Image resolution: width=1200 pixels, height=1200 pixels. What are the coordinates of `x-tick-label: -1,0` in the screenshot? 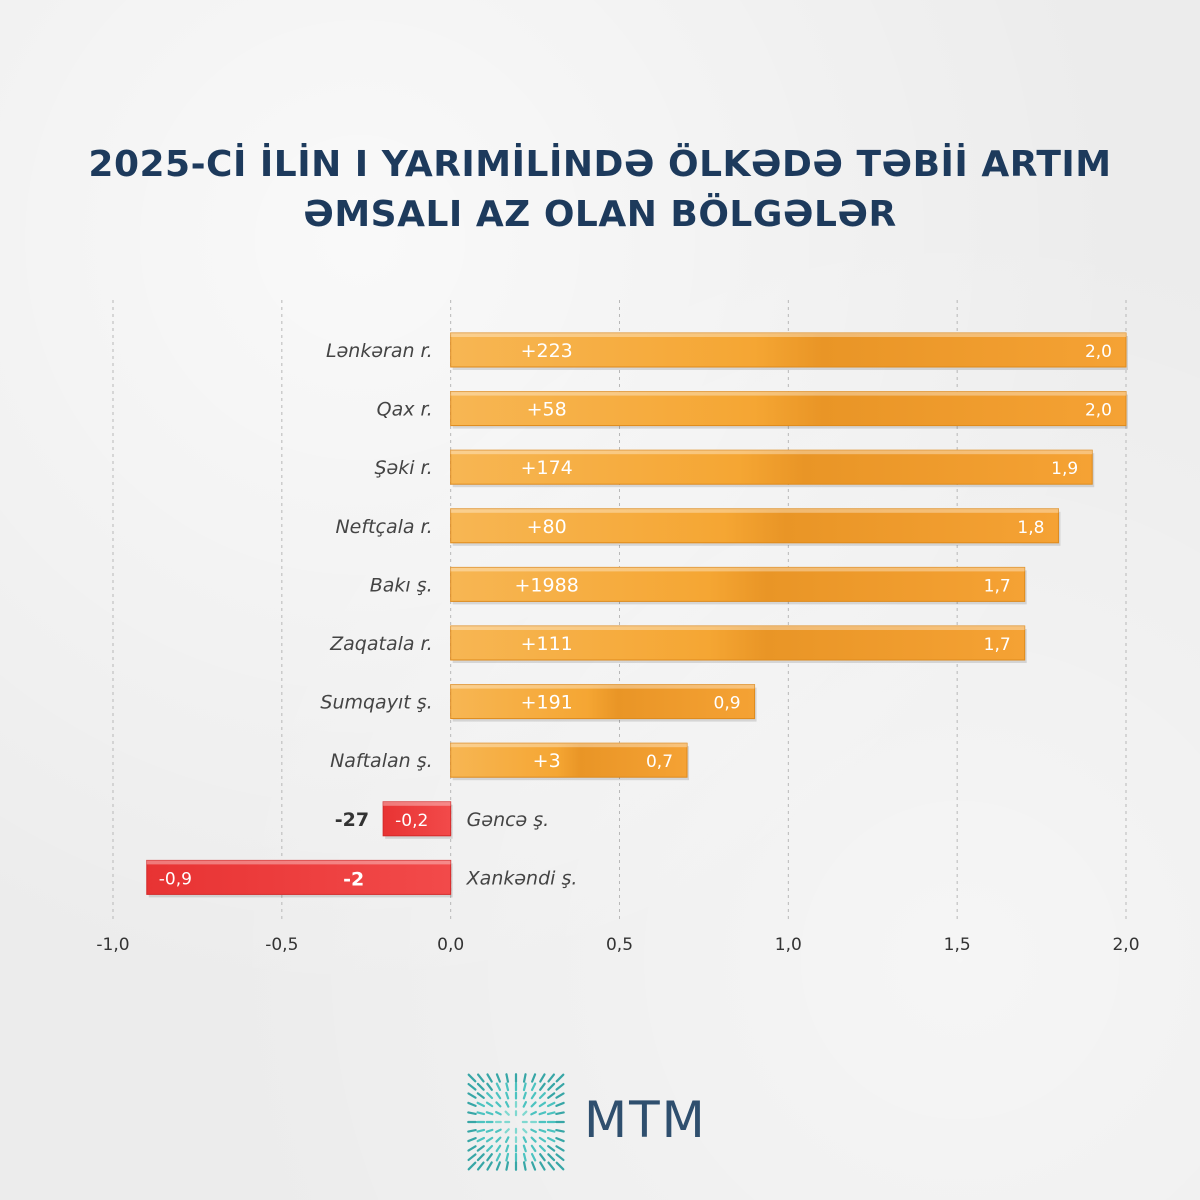 It's located at (112, 945).